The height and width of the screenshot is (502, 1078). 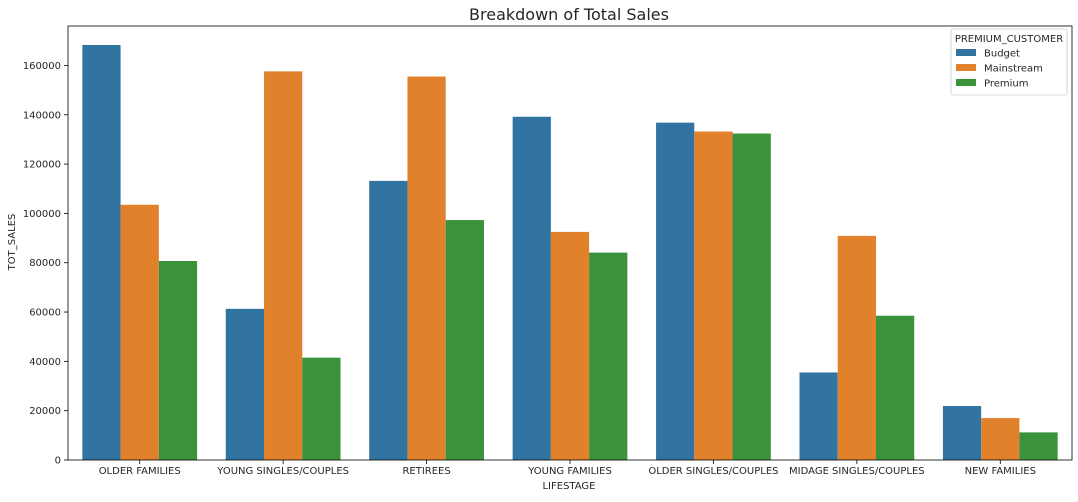 What do you see at coordinates (966, 67) in the screenshot?
I see `legend-swatch-mainstream` at bounding box center [966, 67].